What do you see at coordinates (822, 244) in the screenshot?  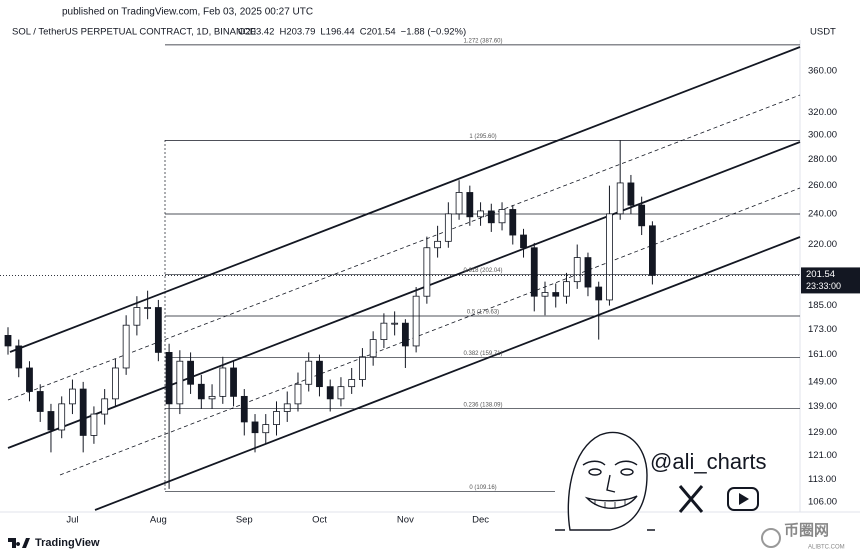 I see `y-tick-label: 220.00` at bounding box center [822, 244].